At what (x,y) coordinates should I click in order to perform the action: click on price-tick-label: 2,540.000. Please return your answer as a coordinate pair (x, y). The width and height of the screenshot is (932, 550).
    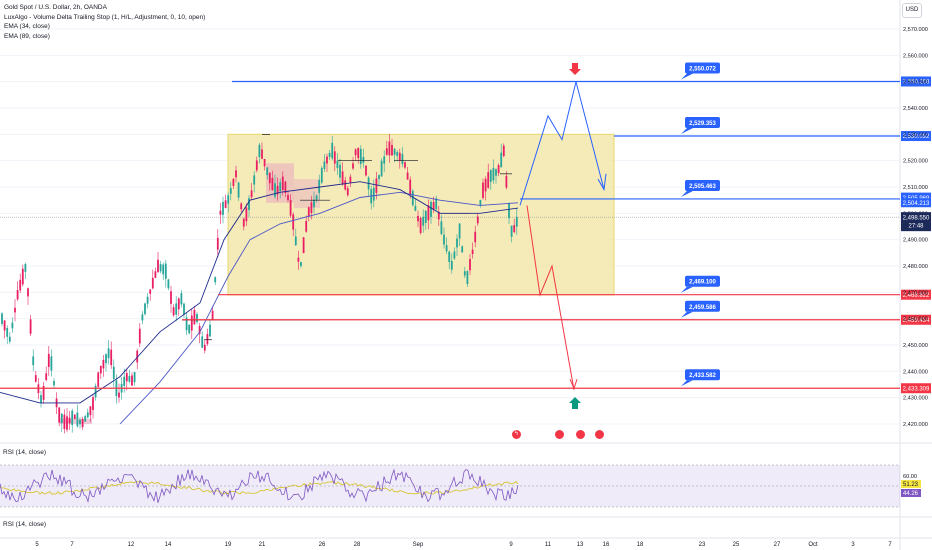
    Looking at the image, I should click on (915, 109).